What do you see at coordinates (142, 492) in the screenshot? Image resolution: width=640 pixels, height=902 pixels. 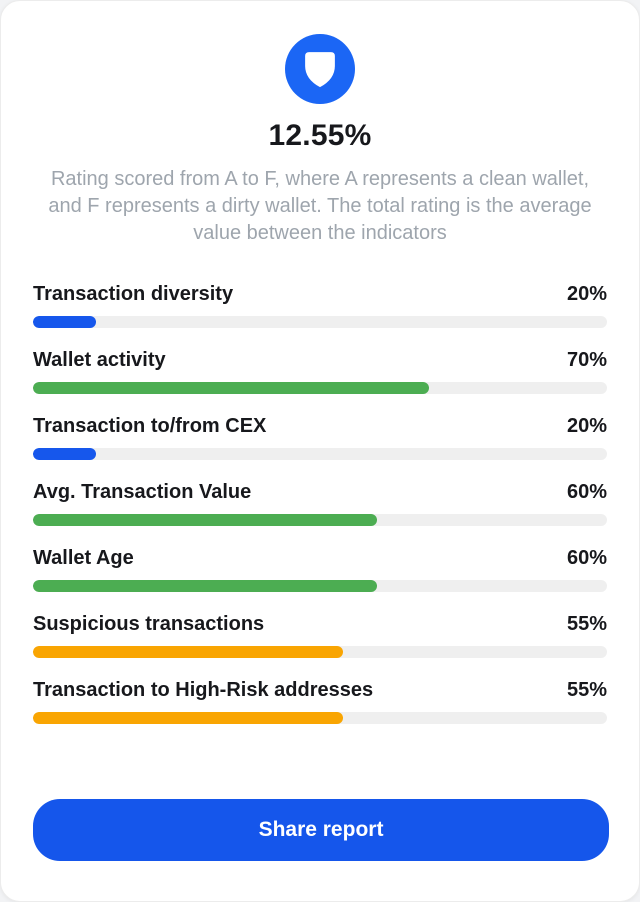 I see `indicator-label: Avg. Transaction Value` at bounding box center [142, 492].